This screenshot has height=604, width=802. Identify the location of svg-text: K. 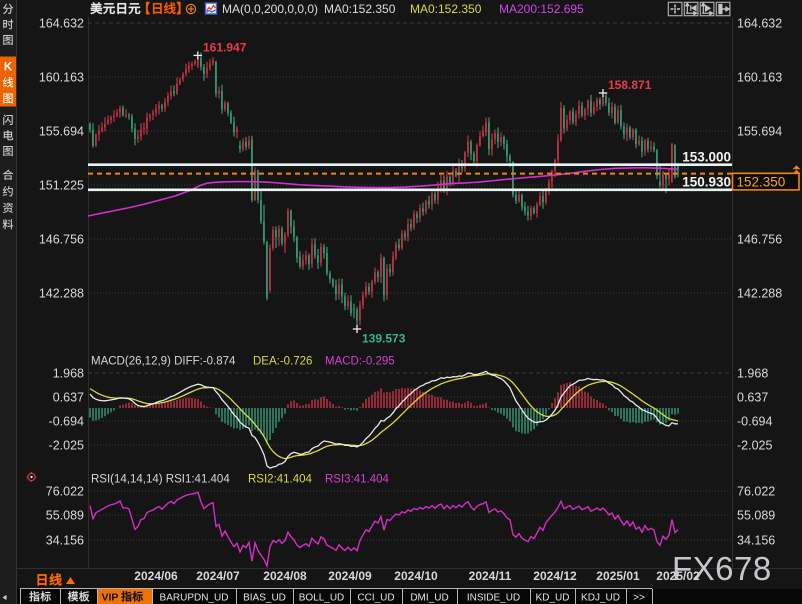
(8, 68).